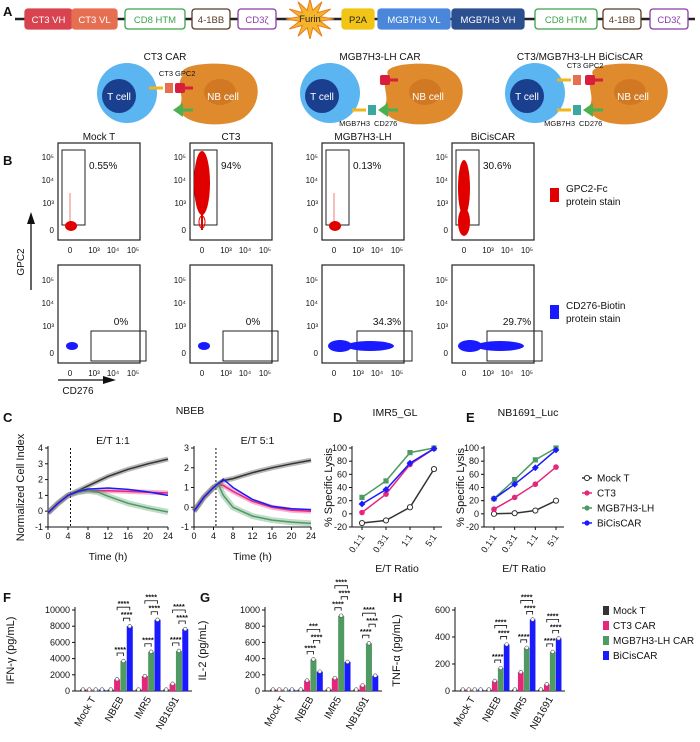  I want to click on x-tick-label: NBEB, so click(114, 709).